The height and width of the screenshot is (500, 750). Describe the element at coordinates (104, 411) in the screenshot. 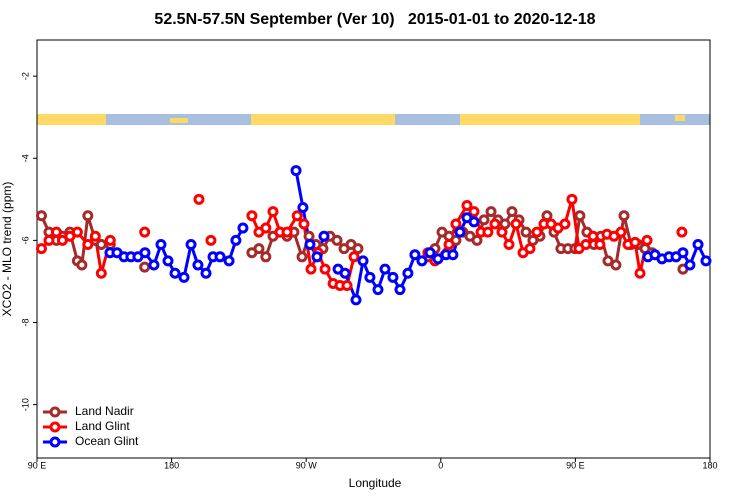

I see `legend-label: Land Nadir` at that location.